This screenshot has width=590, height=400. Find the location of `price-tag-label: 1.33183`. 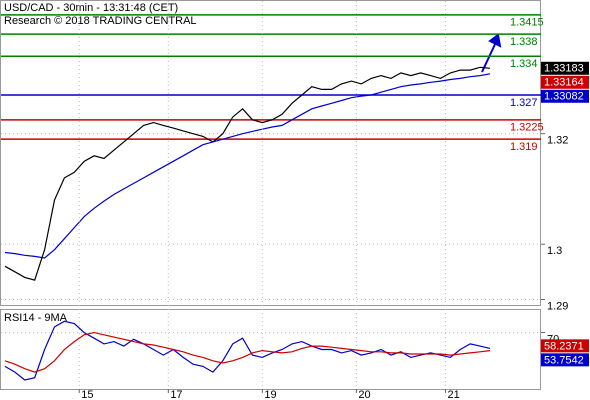

price-tag-label: 1.33183 is located at coordinates (564, 69).